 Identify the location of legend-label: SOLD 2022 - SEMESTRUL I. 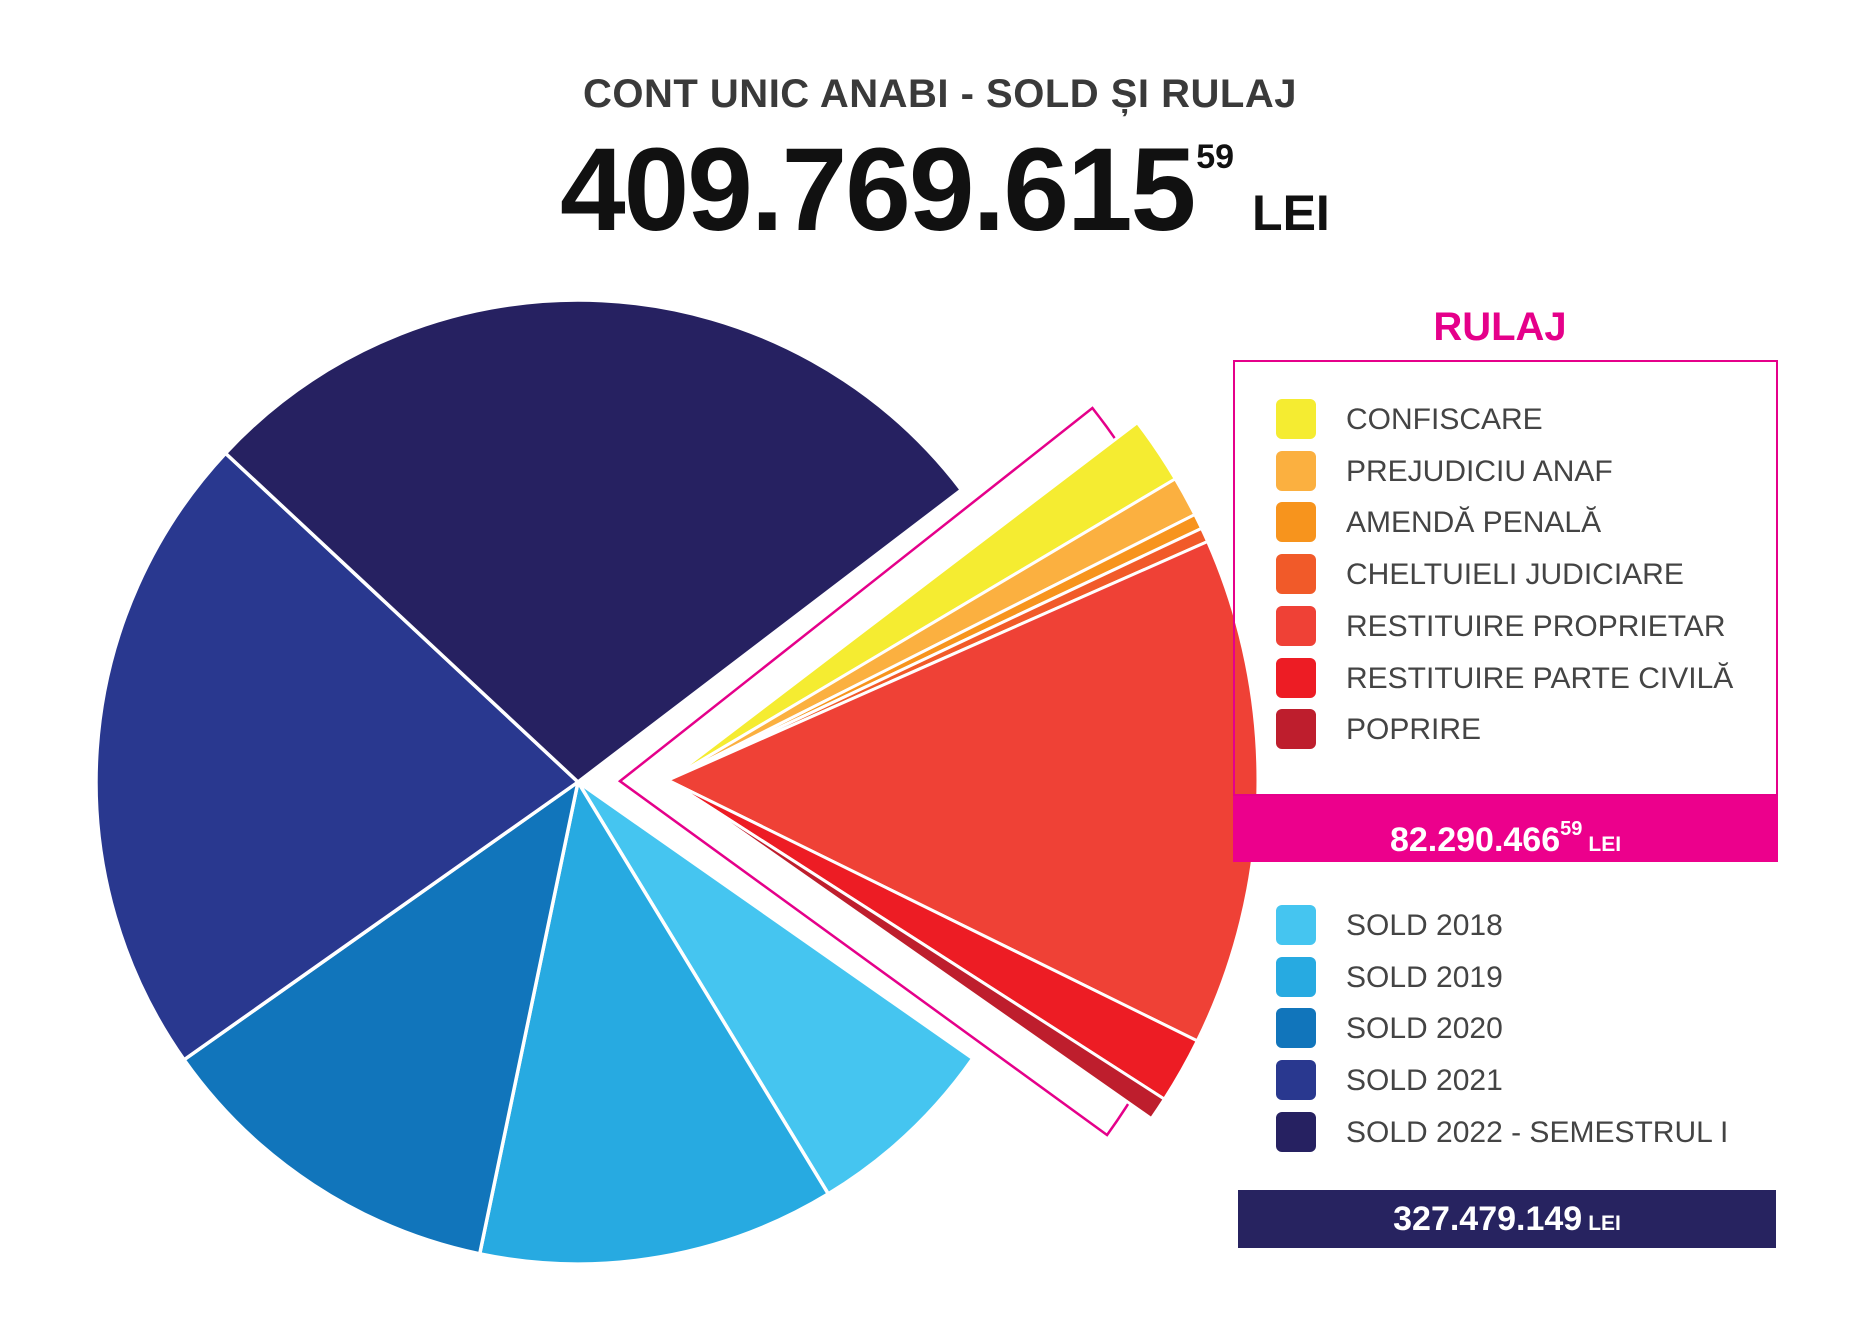
(1537, 1132).